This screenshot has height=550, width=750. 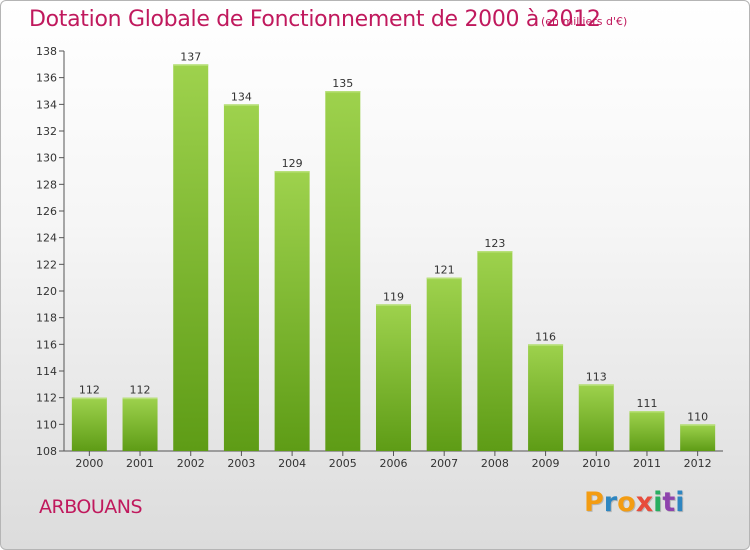 I want to click on bar-value-label: 129, so click(x=292, y=163).